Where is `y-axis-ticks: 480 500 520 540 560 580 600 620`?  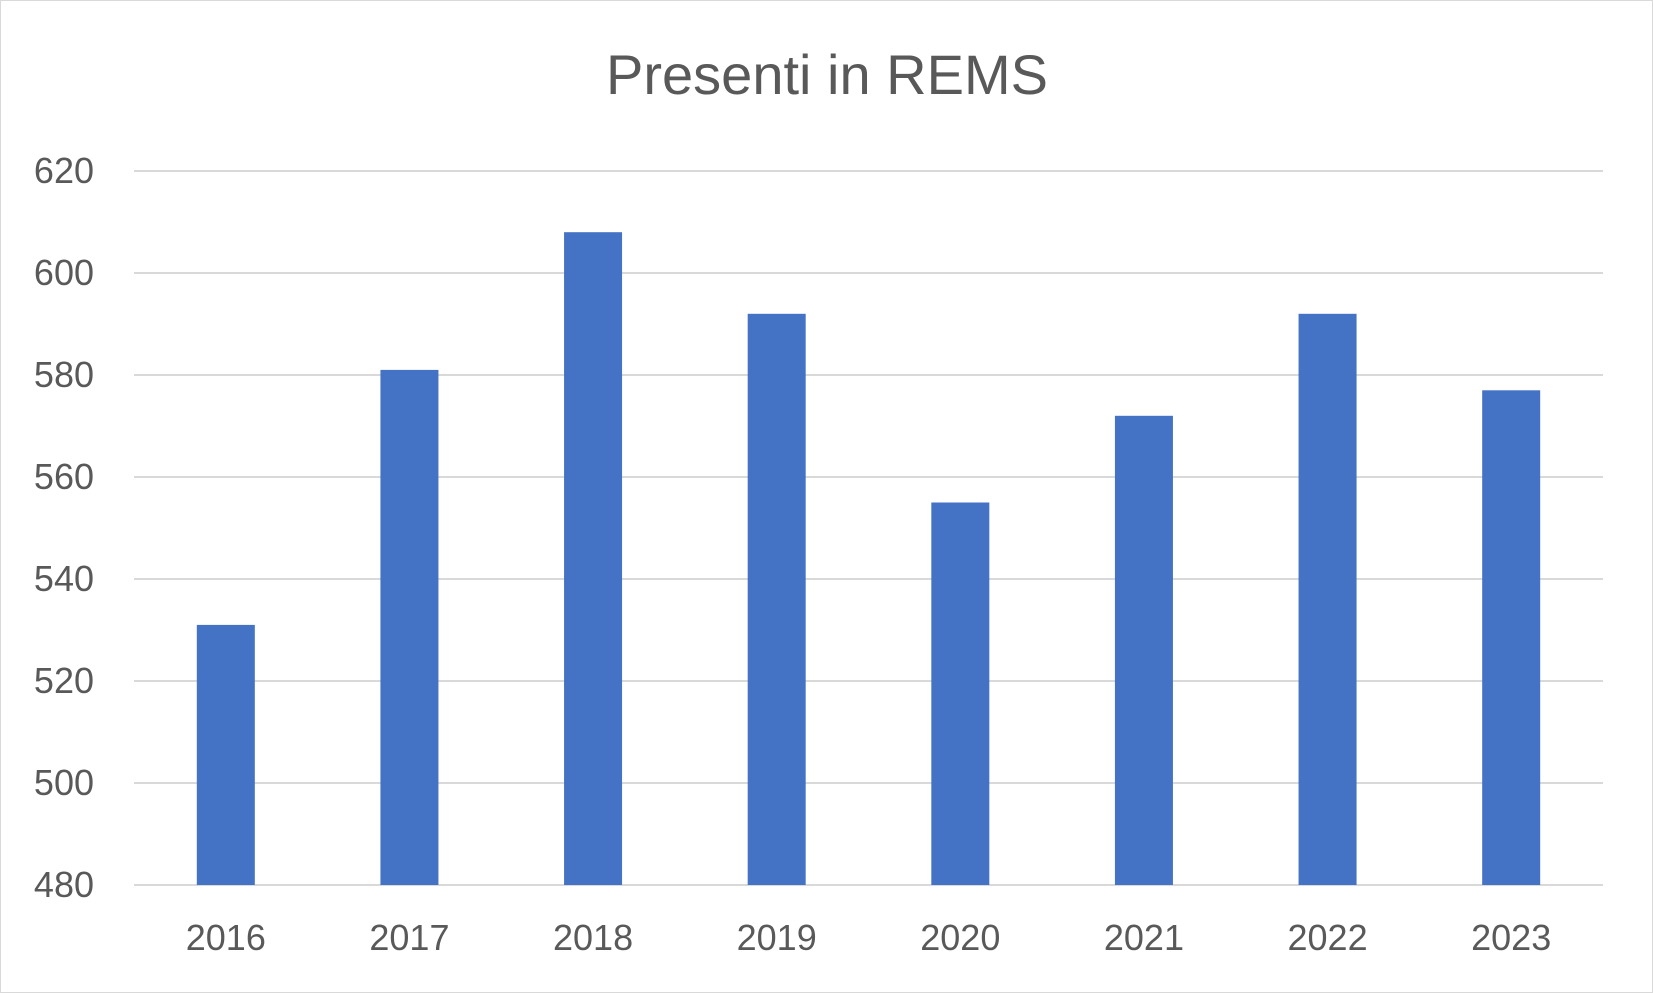
y-axis-ticks: 480 500 520 540 560 580 600 620 is located at coordinates (64, 527).